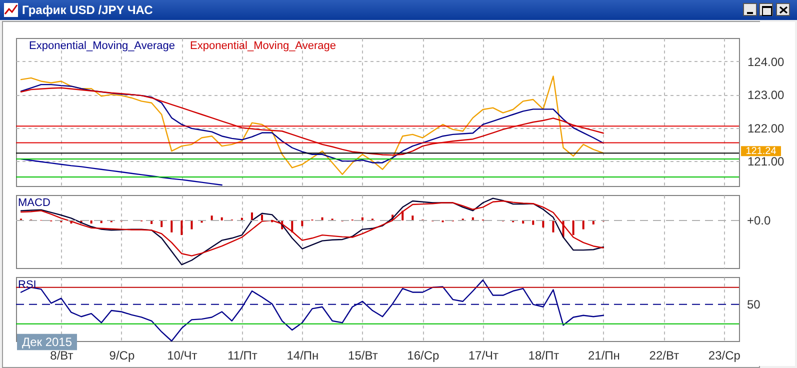 This screenshot has height=368, width=797. Describe the element at coordinates (121, 172) in the screenshot. I see `line-series` at that location.